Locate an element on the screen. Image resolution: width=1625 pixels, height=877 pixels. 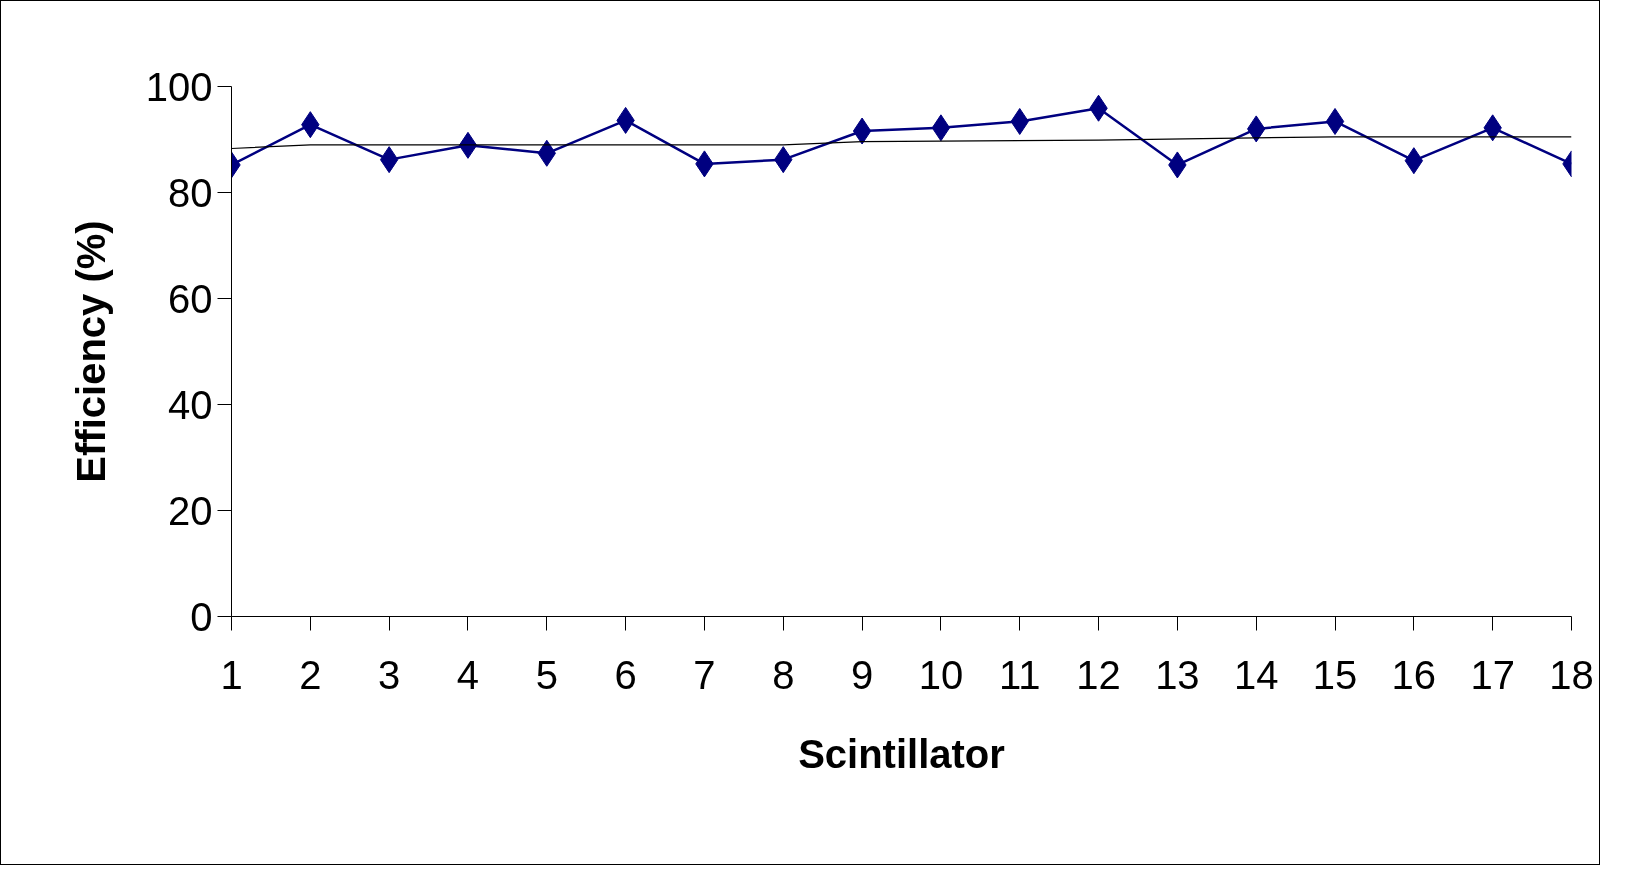
y-tick-label: 0 is located at coordinates (201, 616).